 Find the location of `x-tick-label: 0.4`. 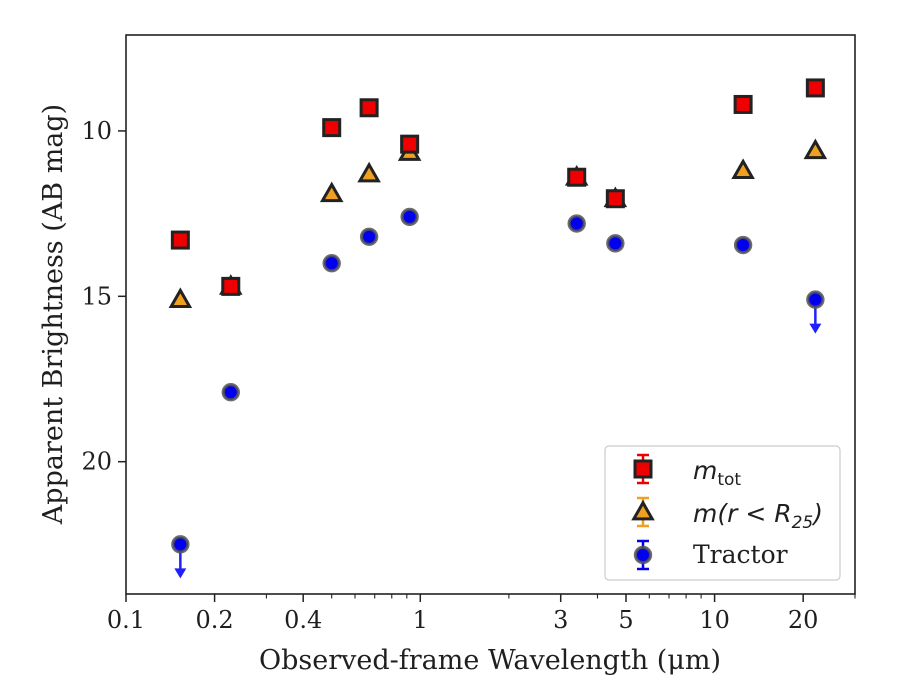

x-tick-label: 0.4 is located at coordinates (303, 620).